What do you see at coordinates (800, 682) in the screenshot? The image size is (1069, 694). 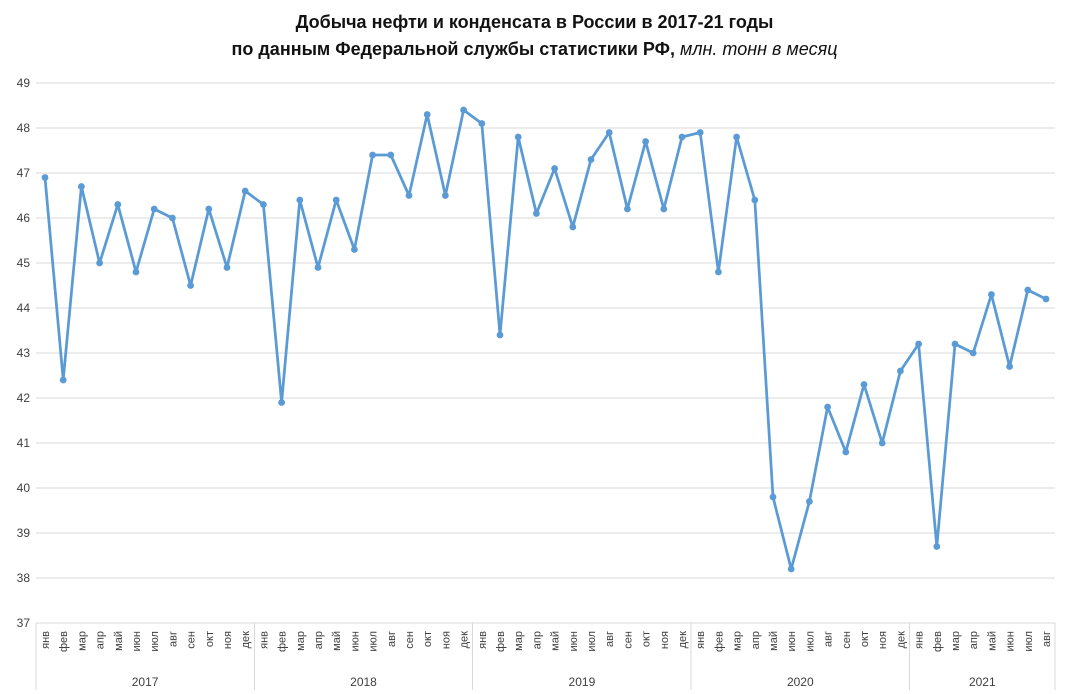 I see `x-axis-year-label: 2020` at bounding box center [800, 682].